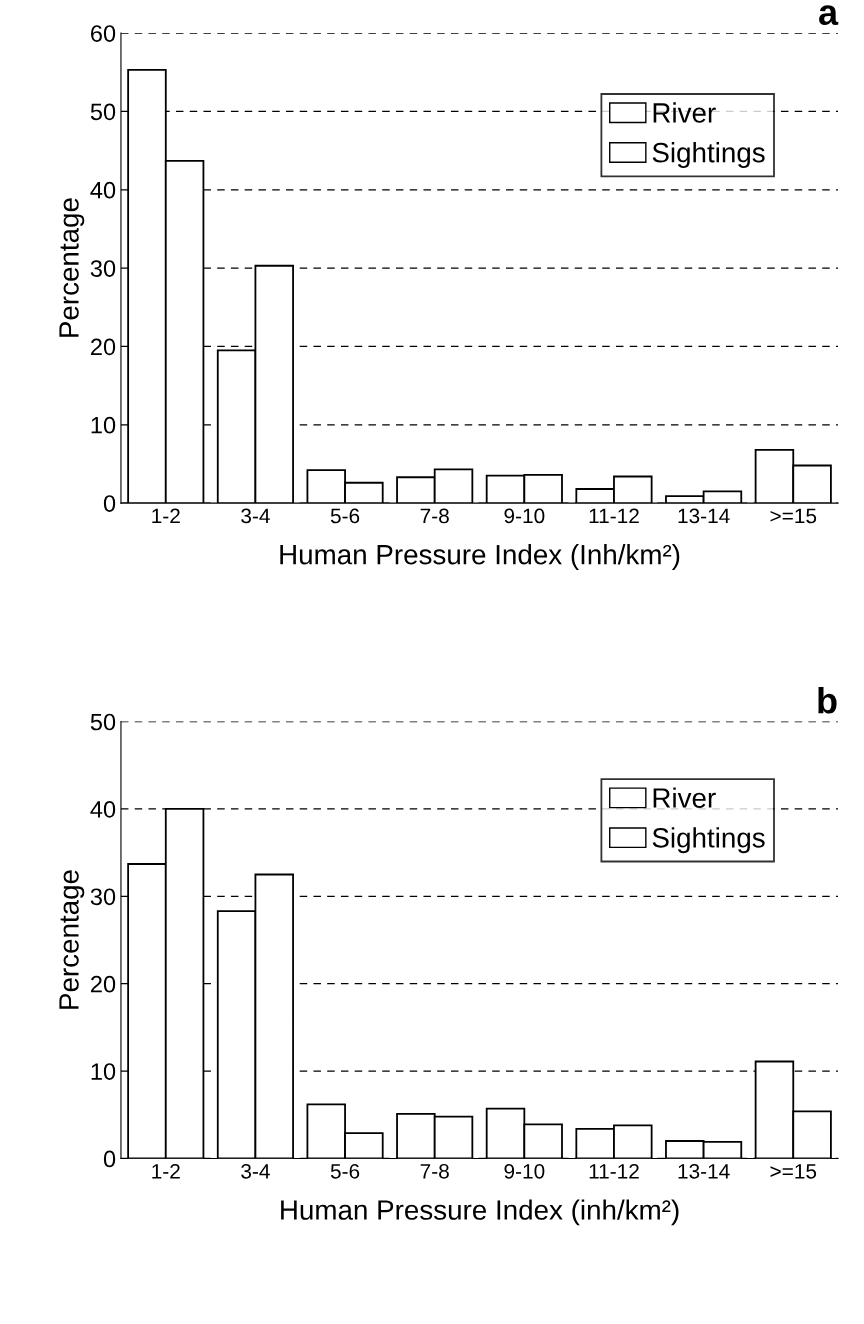 Image resolution: width=864 pixels, height=1324 pixels. Describe the element at coordinates (480, 1212) in the screenshot. I see `x-axis-title: Human Pressure Index (inh/km²)` at that location.